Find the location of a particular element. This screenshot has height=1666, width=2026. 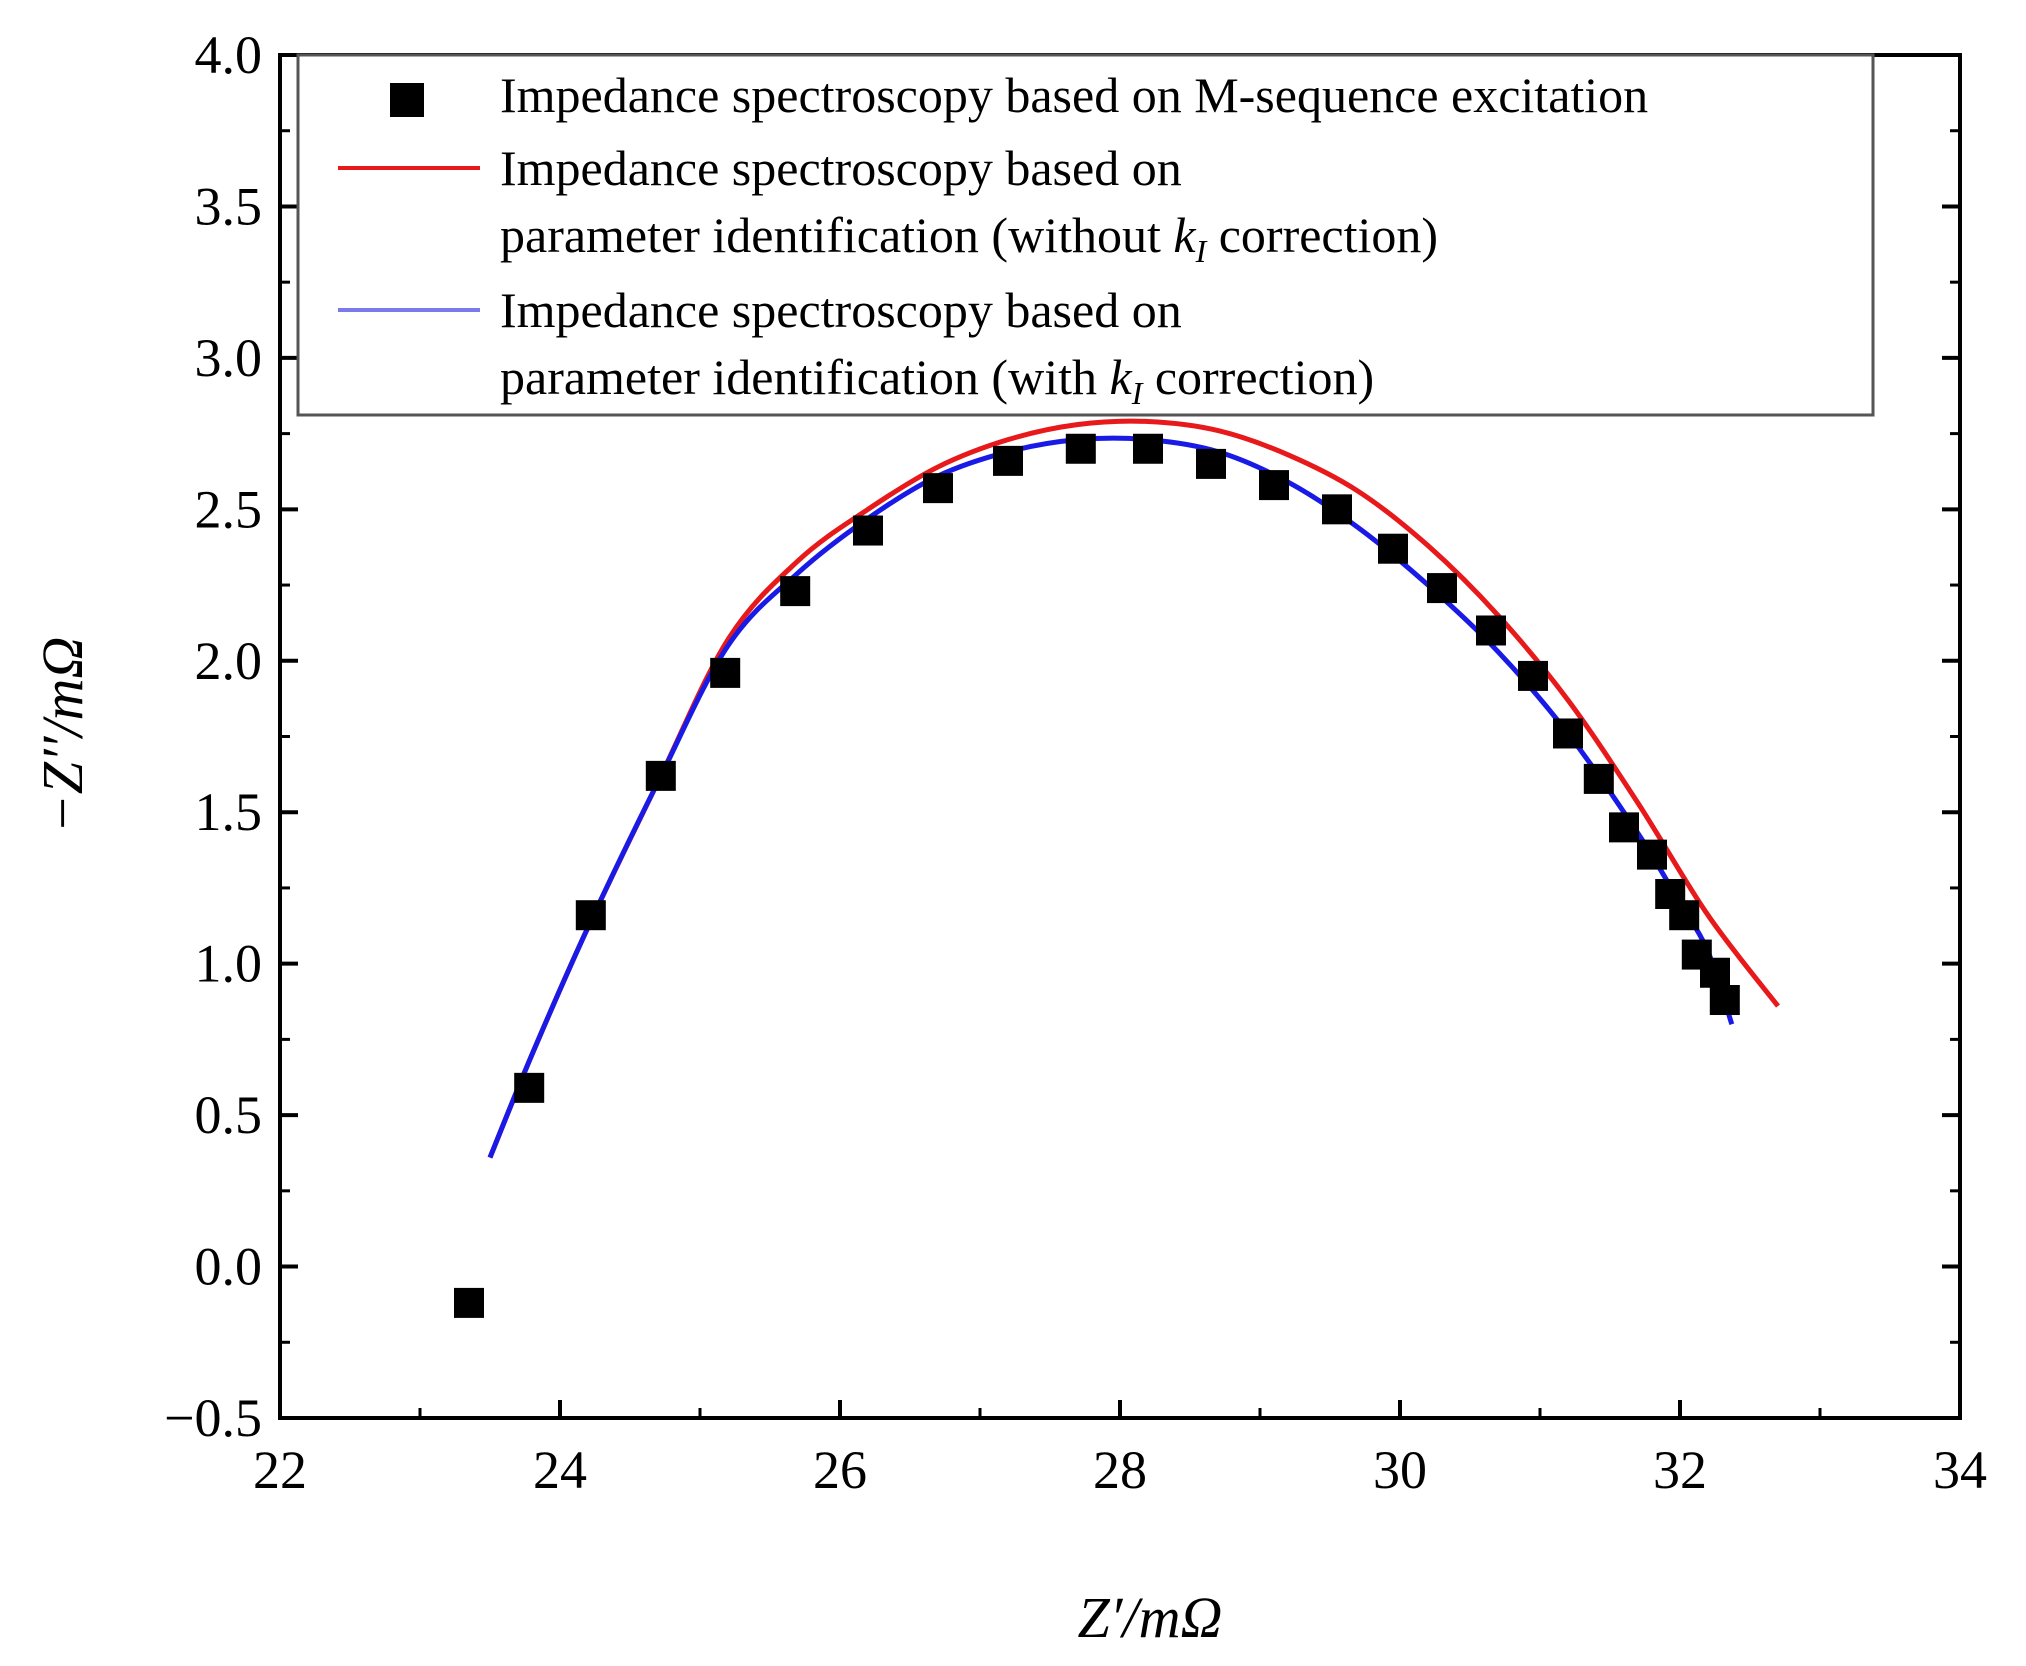

x-axis-title: Z′/mΩ is located at coordinates (1150, 1617).